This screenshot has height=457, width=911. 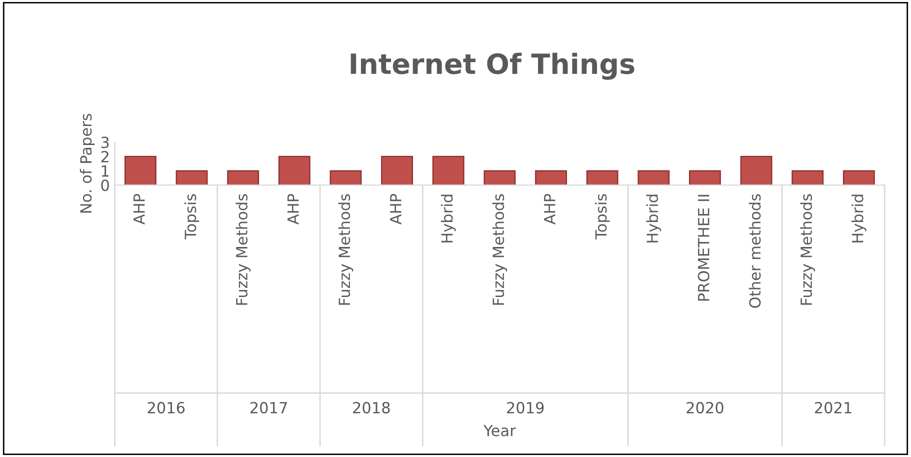 I want to click on text: 2017, so click(x=268, y=408).